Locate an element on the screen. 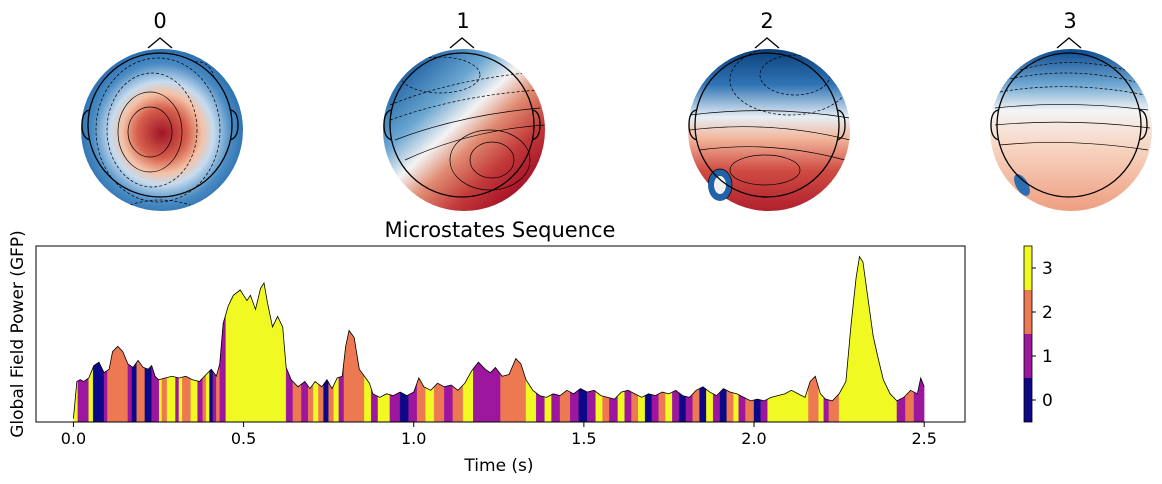 This screenshot has height=484, width=1162. topomap-3-head-outline is located at coordinates (1069, 117).